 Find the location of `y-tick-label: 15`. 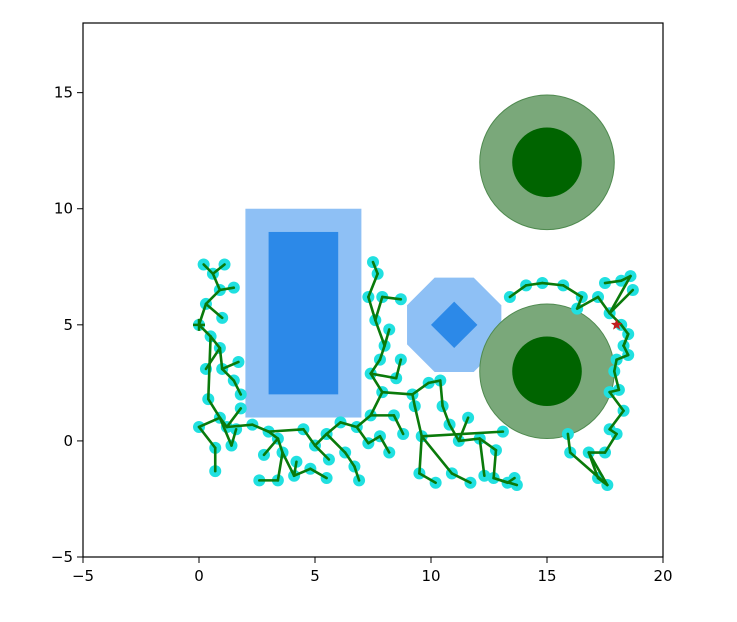

y-tick-label: 15 is located at coordinates (63, 93).